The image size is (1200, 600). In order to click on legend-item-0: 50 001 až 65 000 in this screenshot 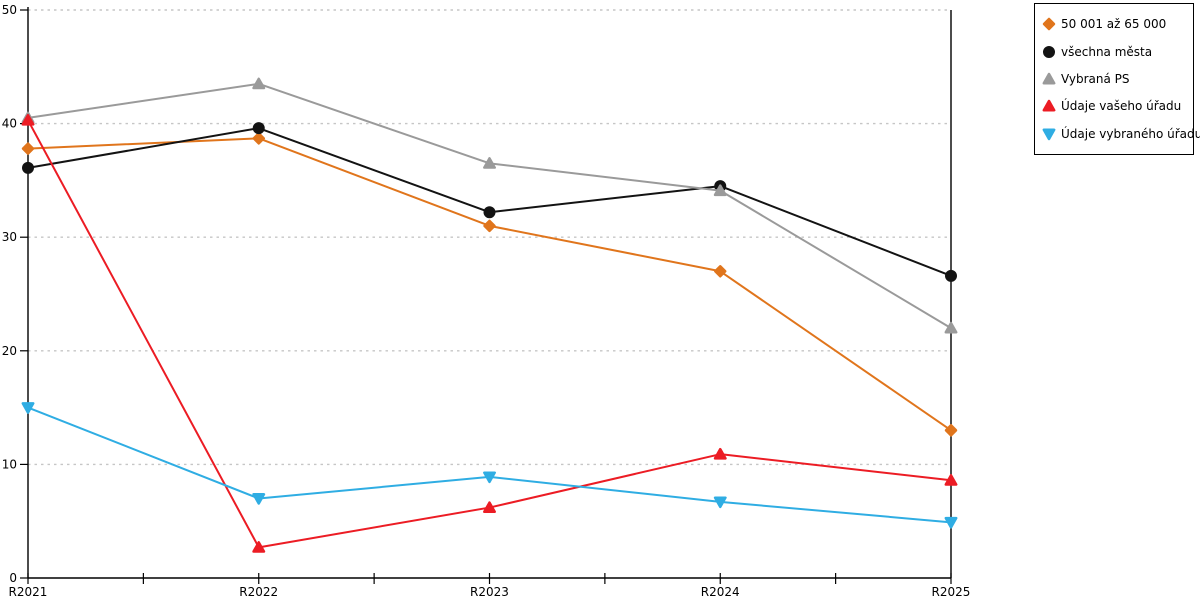, I will do `click(1117, 24)`.